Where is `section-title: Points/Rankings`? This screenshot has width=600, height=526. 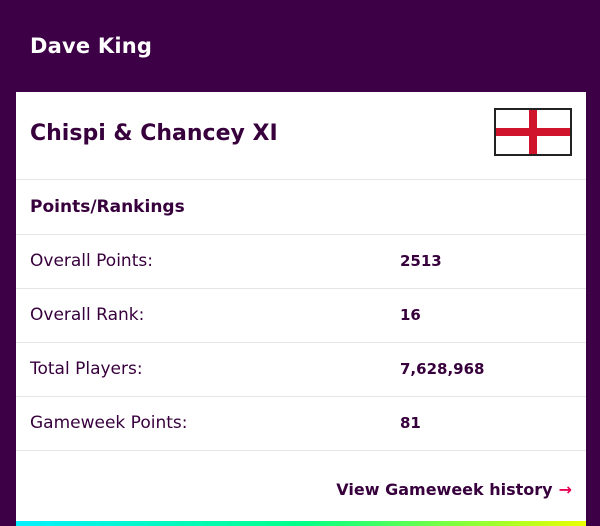 section-title: Points/Rankings is located at coordinates (107, 207).